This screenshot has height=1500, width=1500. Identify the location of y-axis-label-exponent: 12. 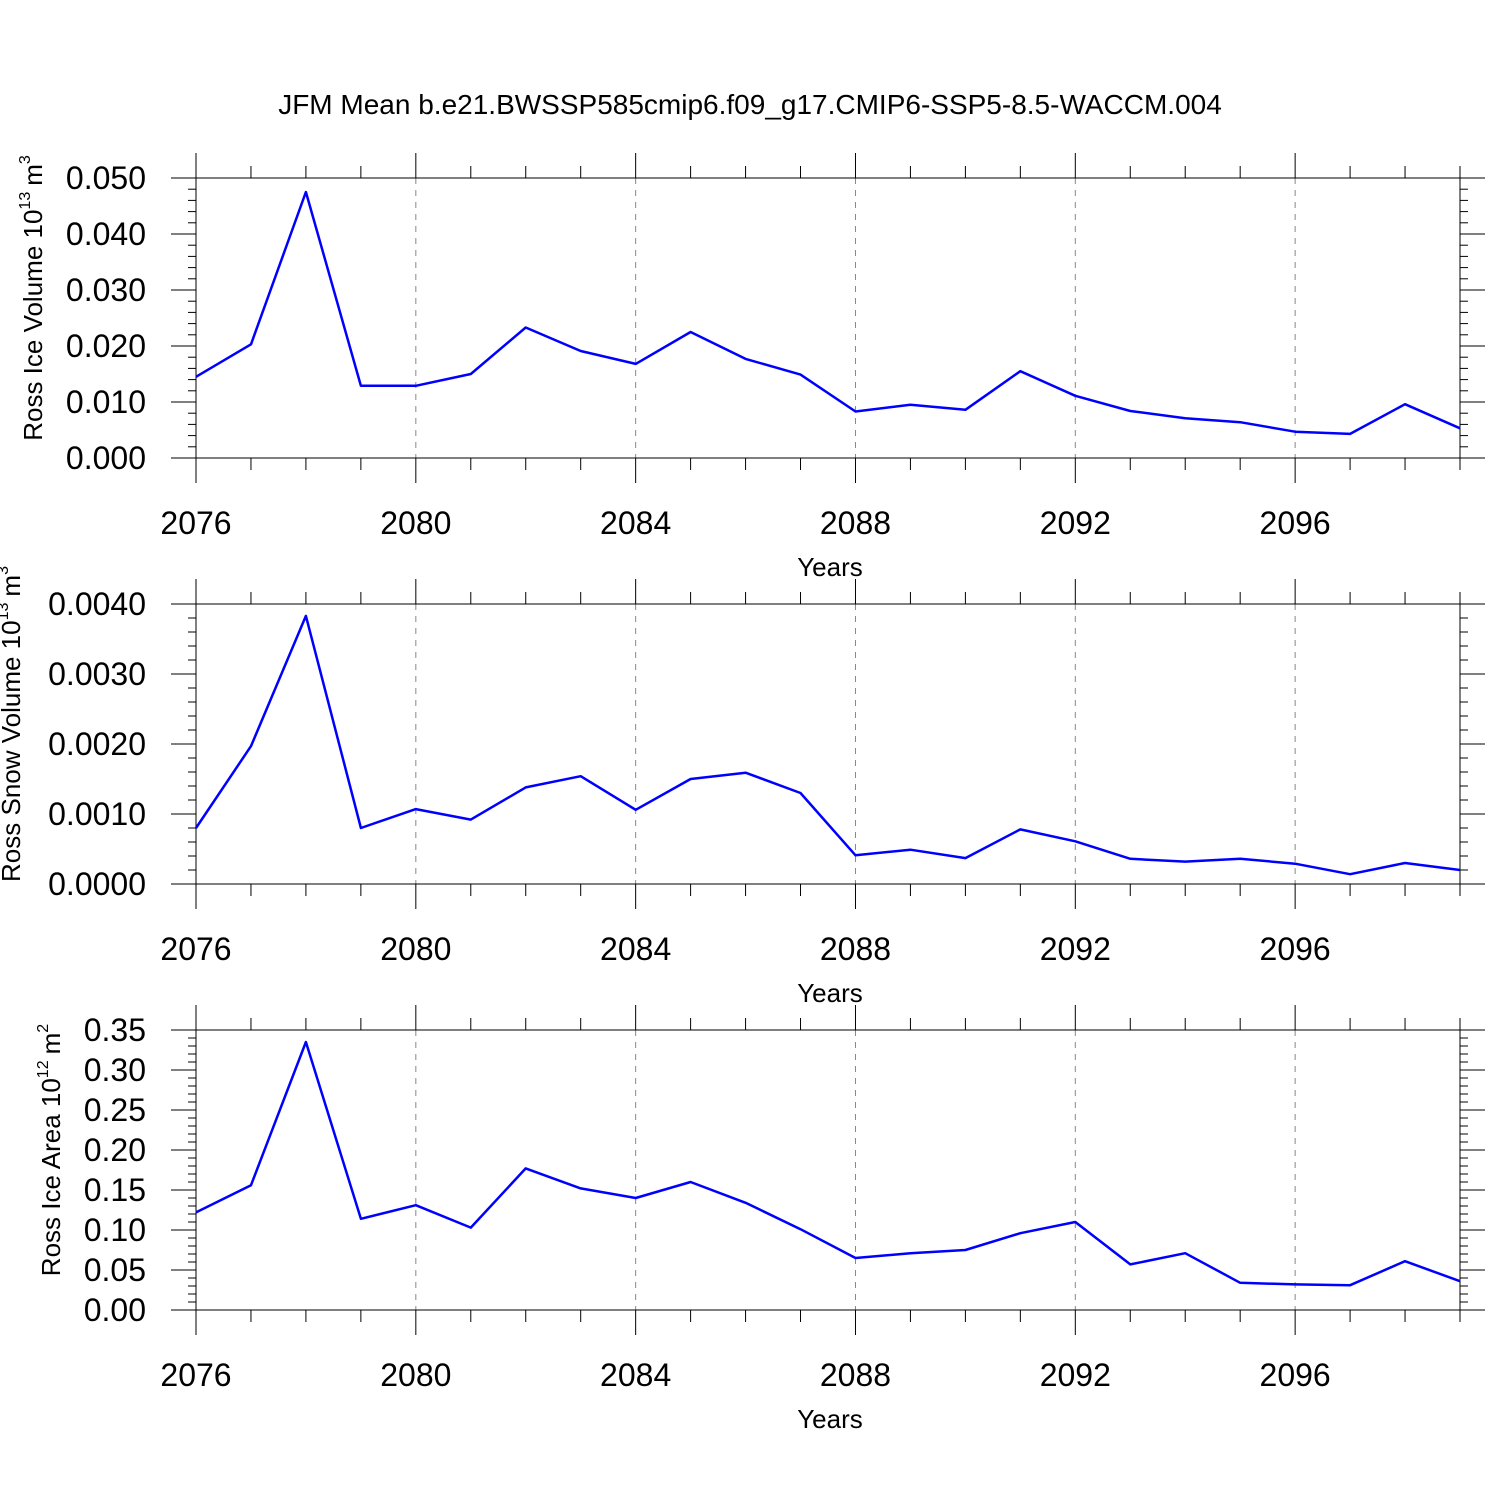
(43, 1069).